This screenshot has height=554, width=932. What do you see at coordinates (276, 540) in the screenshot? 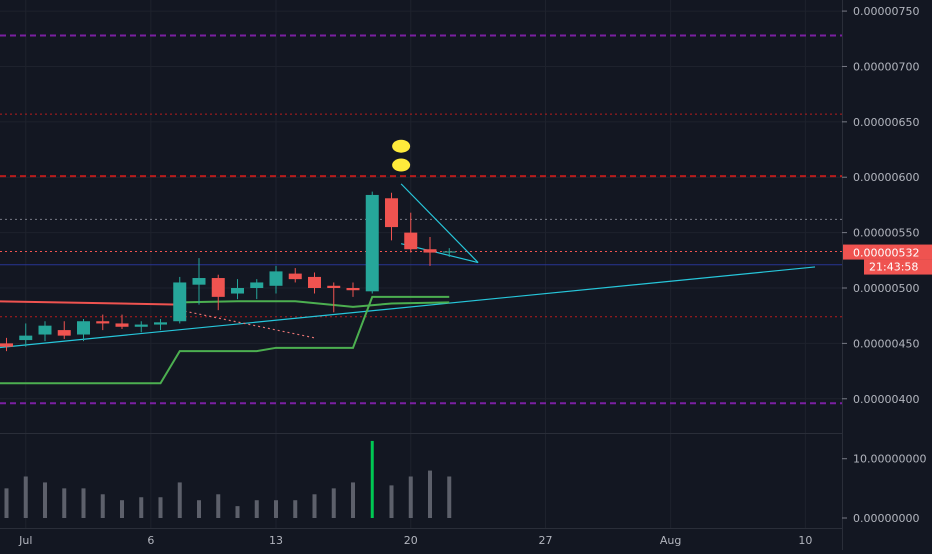
I see `time-tick-label: 13` at bounding box center [276, 540].